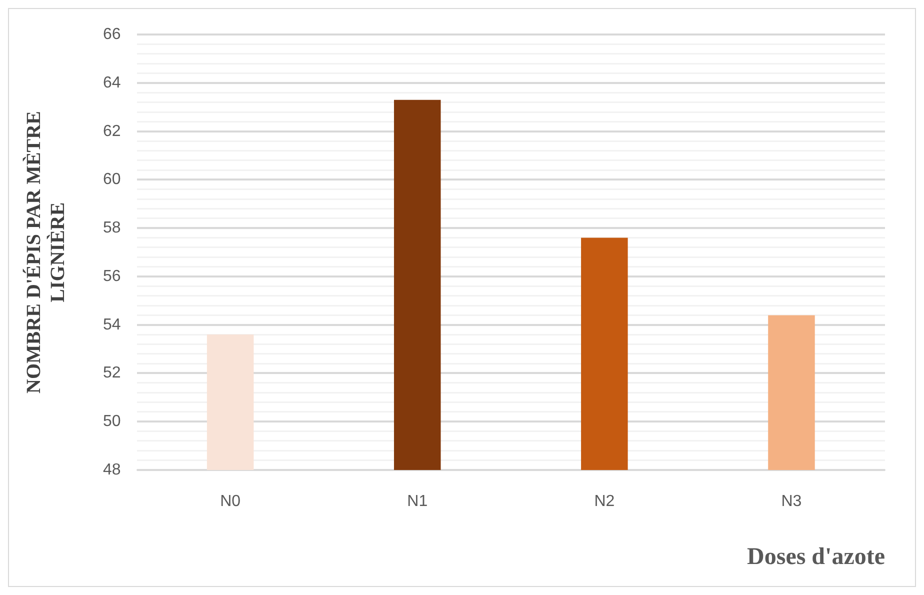  I want to click on y-tick-label: 60, so click(112, 179).